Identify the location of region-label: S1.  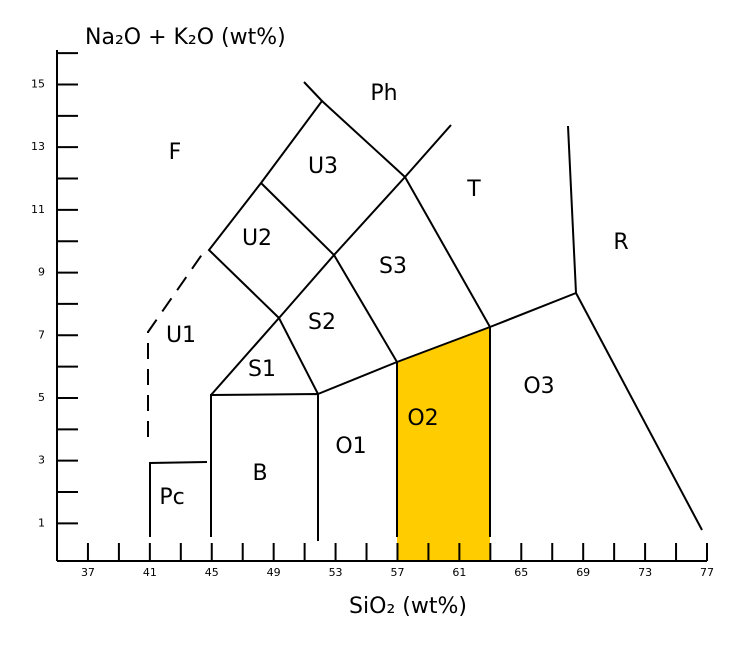
(262, 369).